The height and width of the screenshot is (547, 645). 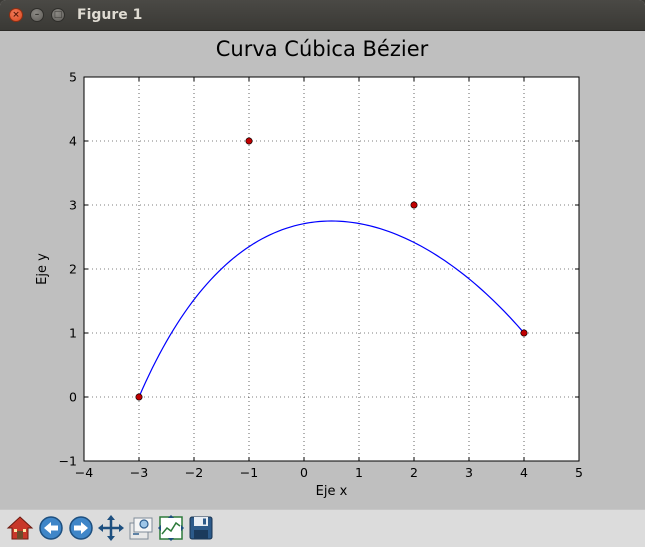 What do you see at coordinates (139, 472) in the screenshot?
I see `x-tick-label: −3` at bounding box center [139, 472].